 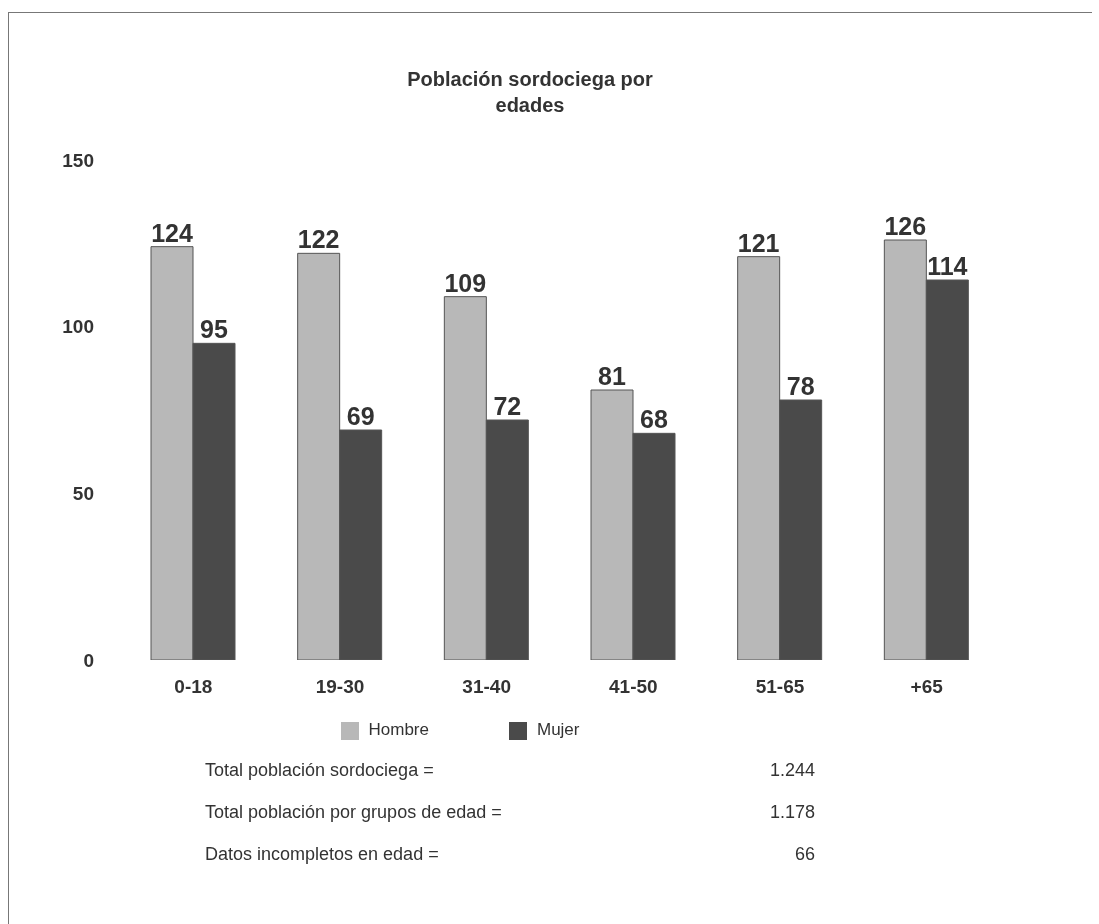 I want to click on x-tick-label: 0-18, so click(x=193, y=687).